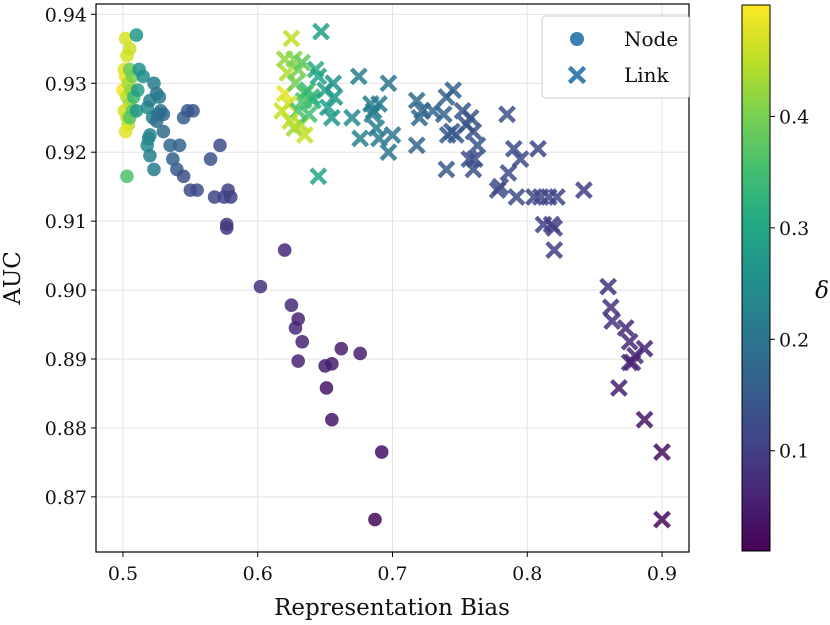  Describe the element at coordinates (794, 117) in the screenshot. I see `colorbar-tick-label: 0.4` at that location.